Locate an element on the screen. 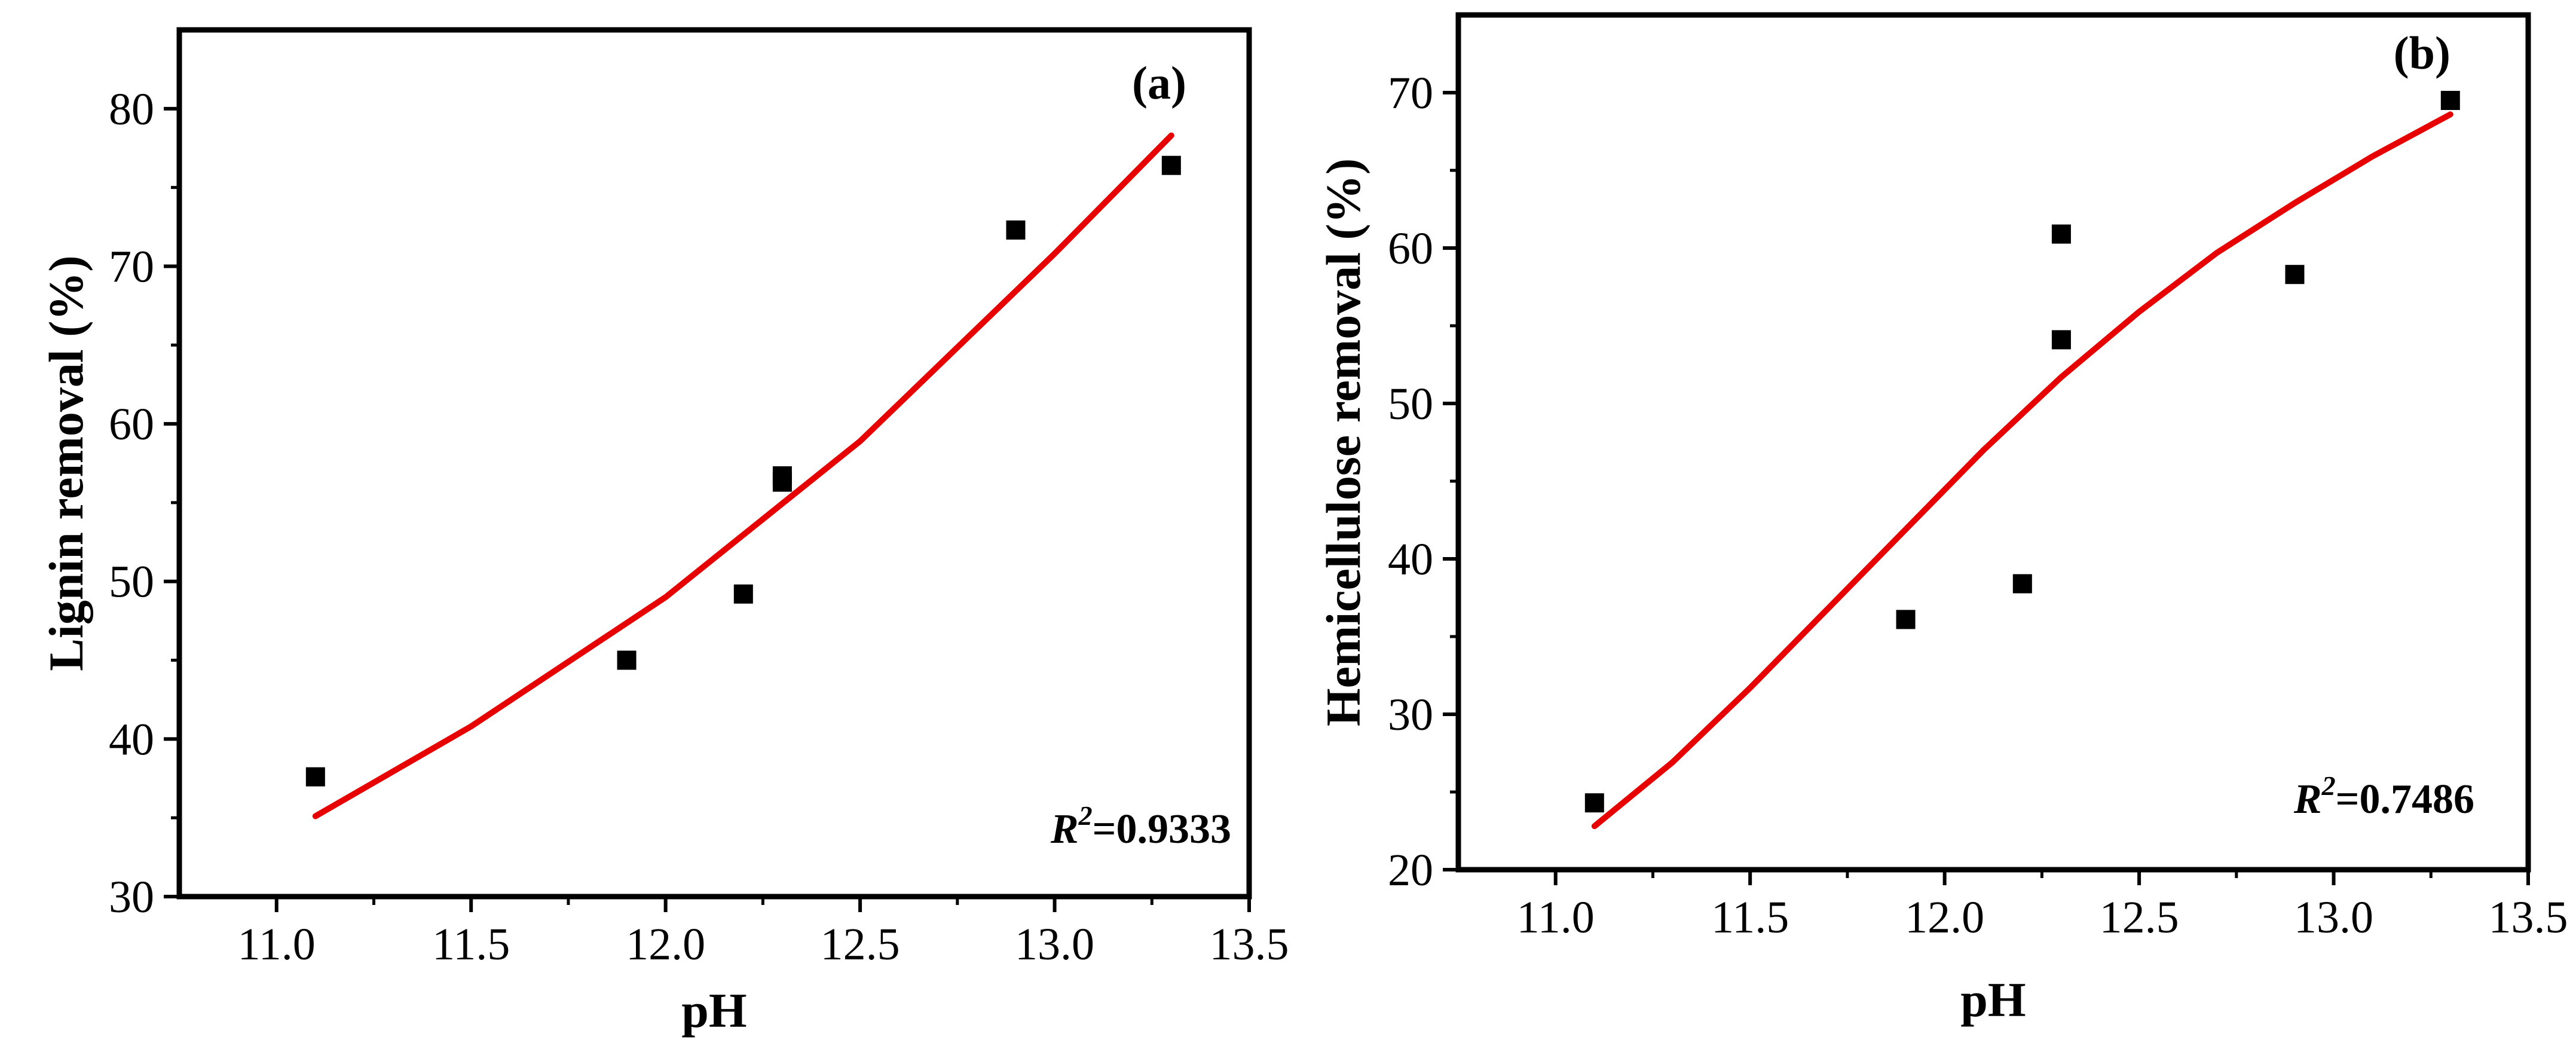  panel-a-x-tick-label: 11.0 is located at coordinates (277, 944).